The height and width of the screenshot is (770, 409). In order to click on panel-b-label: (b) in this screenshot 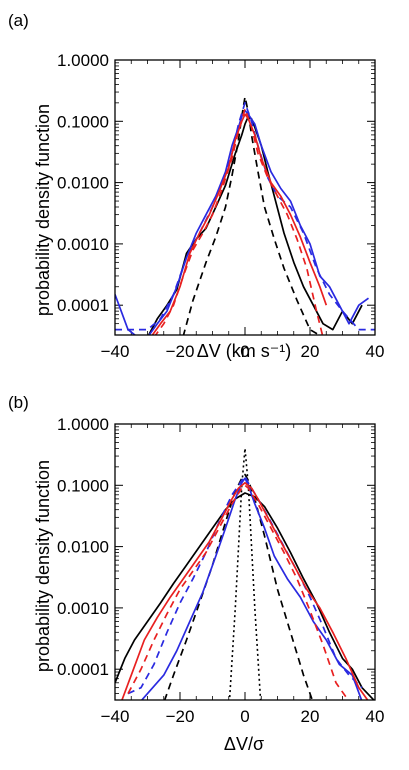, I will do `click(18, 402)`.